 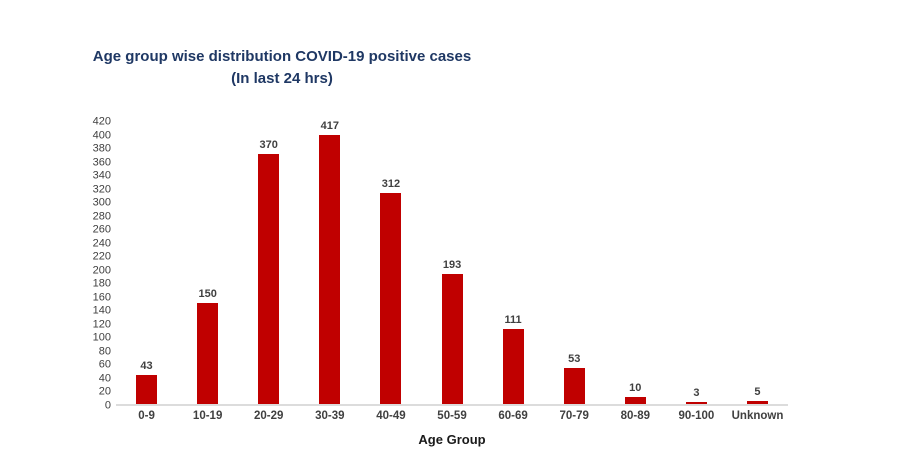 What do you see at coordinates (635, 388) in the screenshot?
I see `bar-value-label: 10` at bounding box center [635, 388].